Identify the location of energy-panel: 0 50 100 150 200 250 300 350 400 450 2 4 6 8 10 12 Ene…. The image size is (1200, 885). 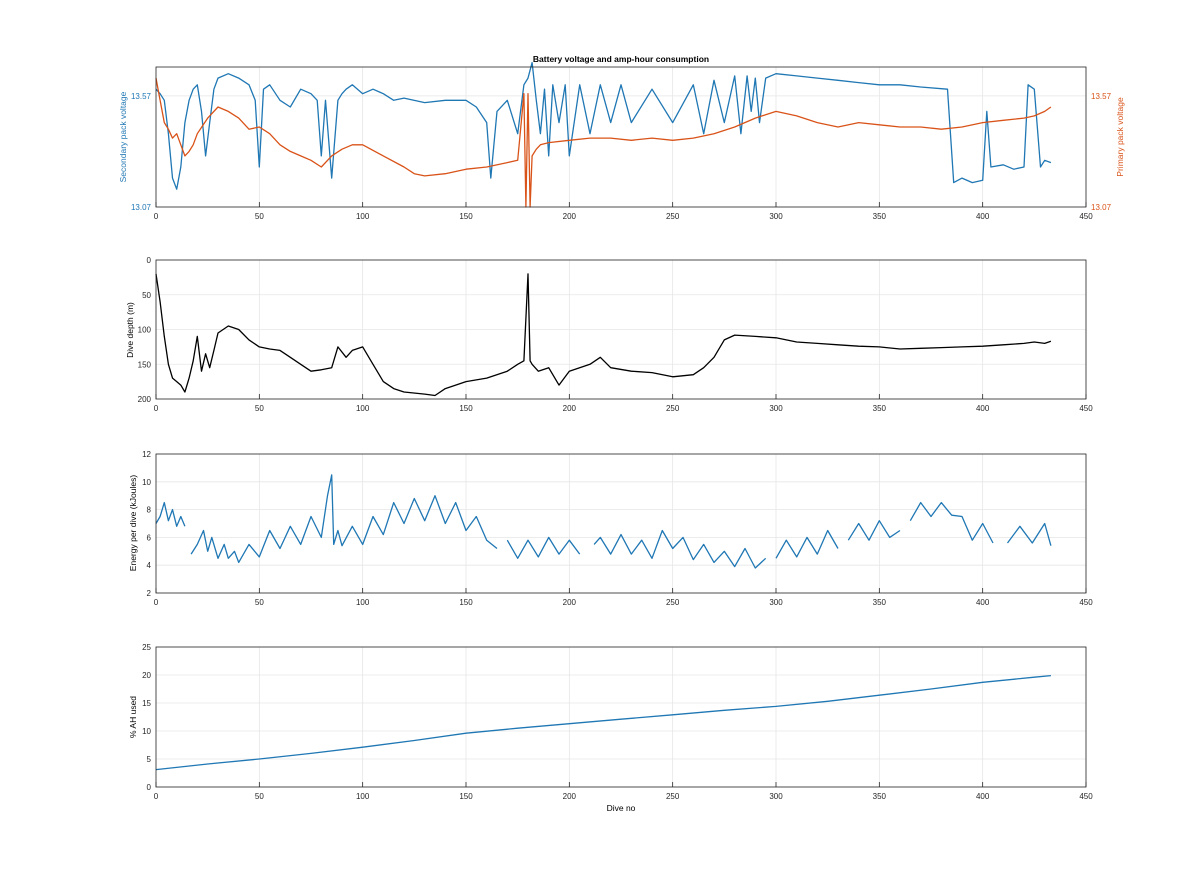
(610, 528).